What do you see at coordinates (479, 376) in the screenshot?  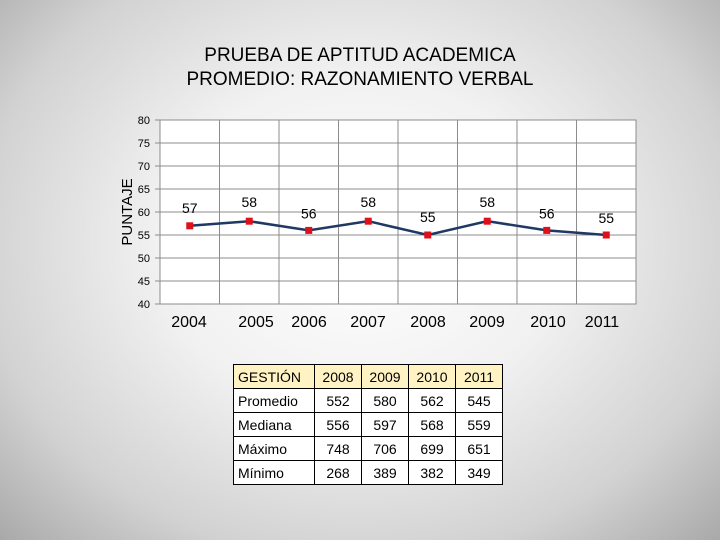 I see `table-header-cell: 2011` at bounding box center [479, 376].